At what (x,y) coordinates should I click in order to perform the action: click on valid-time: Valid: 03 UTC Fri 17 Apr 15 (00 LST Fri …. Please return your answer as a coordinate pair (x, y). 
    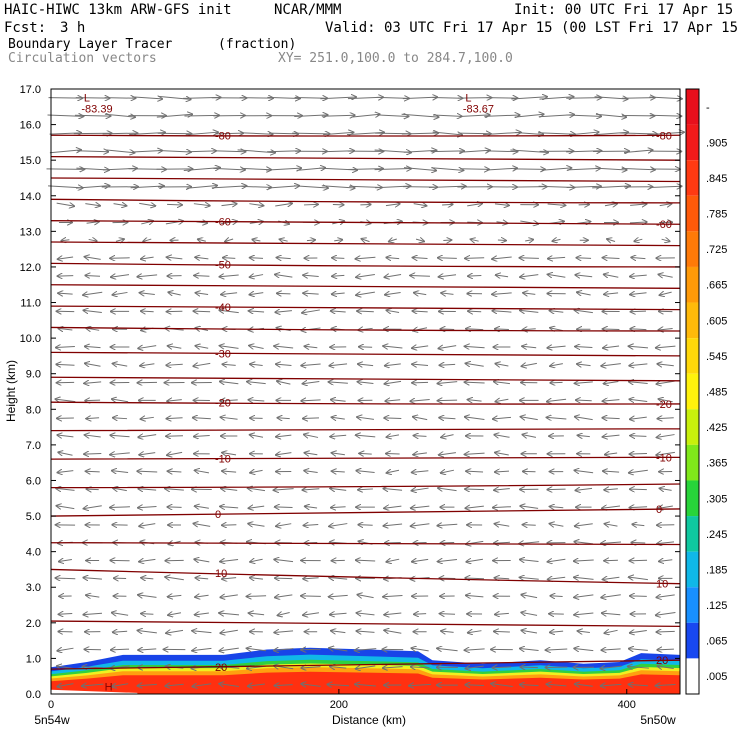
    Looking at the image, I should click on (532, 28).